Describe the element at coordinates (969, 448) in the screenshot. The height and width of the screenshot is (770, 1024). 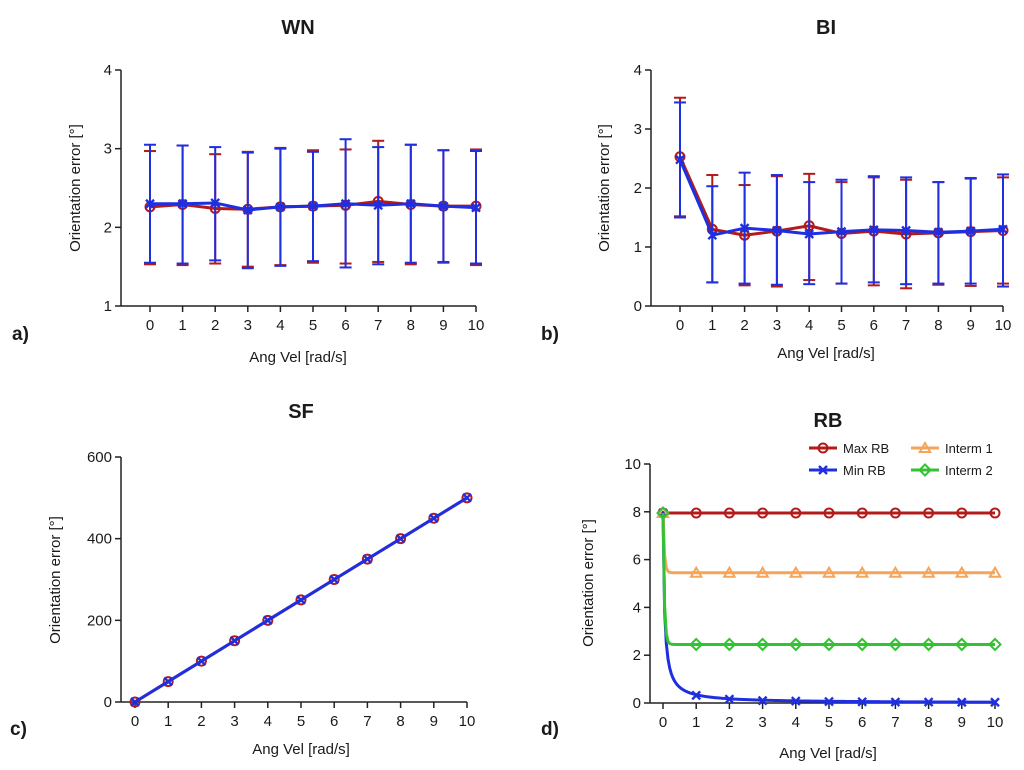
I see `legend-label: Interm 1` at that location.